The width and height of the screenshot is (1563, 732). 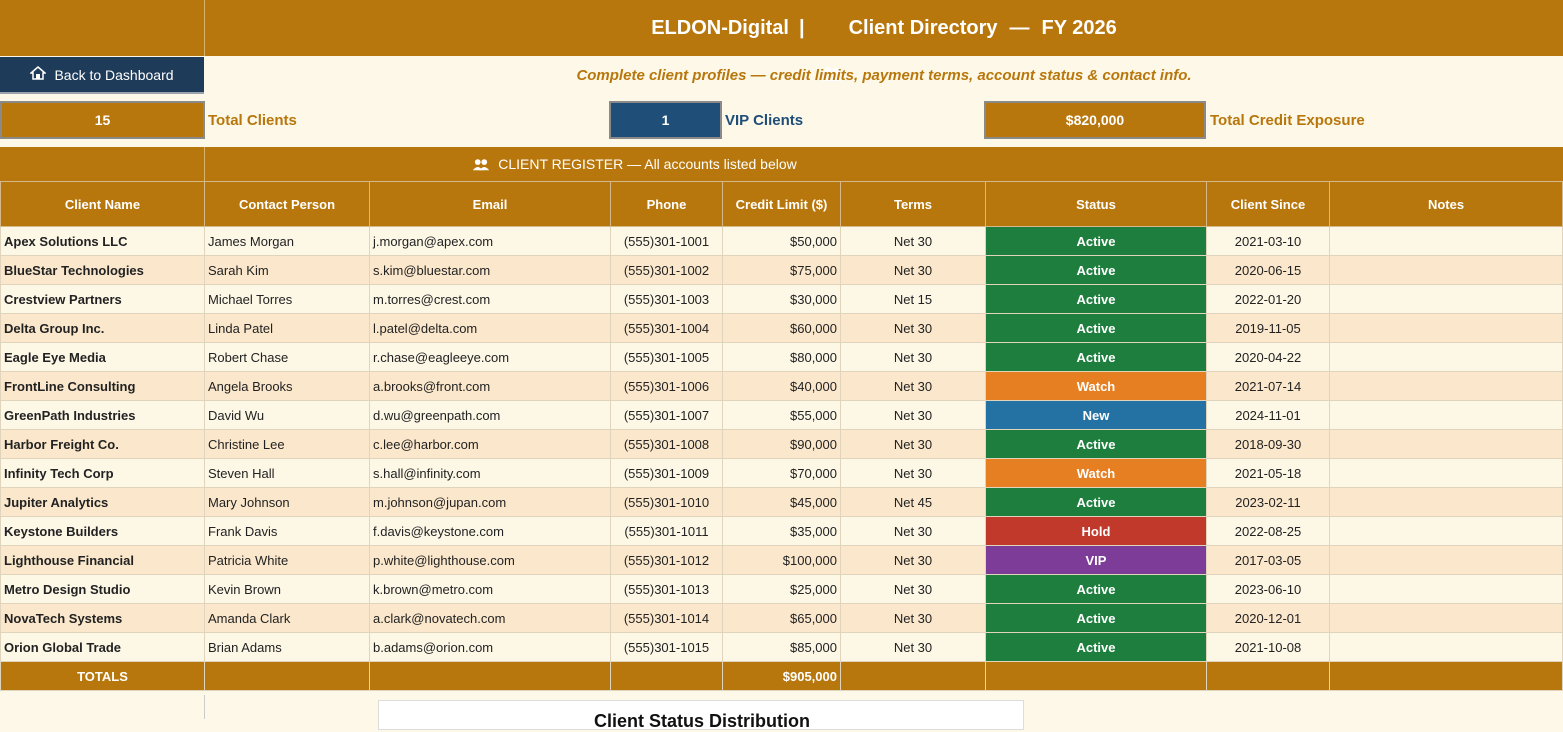 What do you see at coordinates (102, 386) in the screenshot?
I see `client-name-cell: FrontLine Consulting` at bounding box center [102, 386].